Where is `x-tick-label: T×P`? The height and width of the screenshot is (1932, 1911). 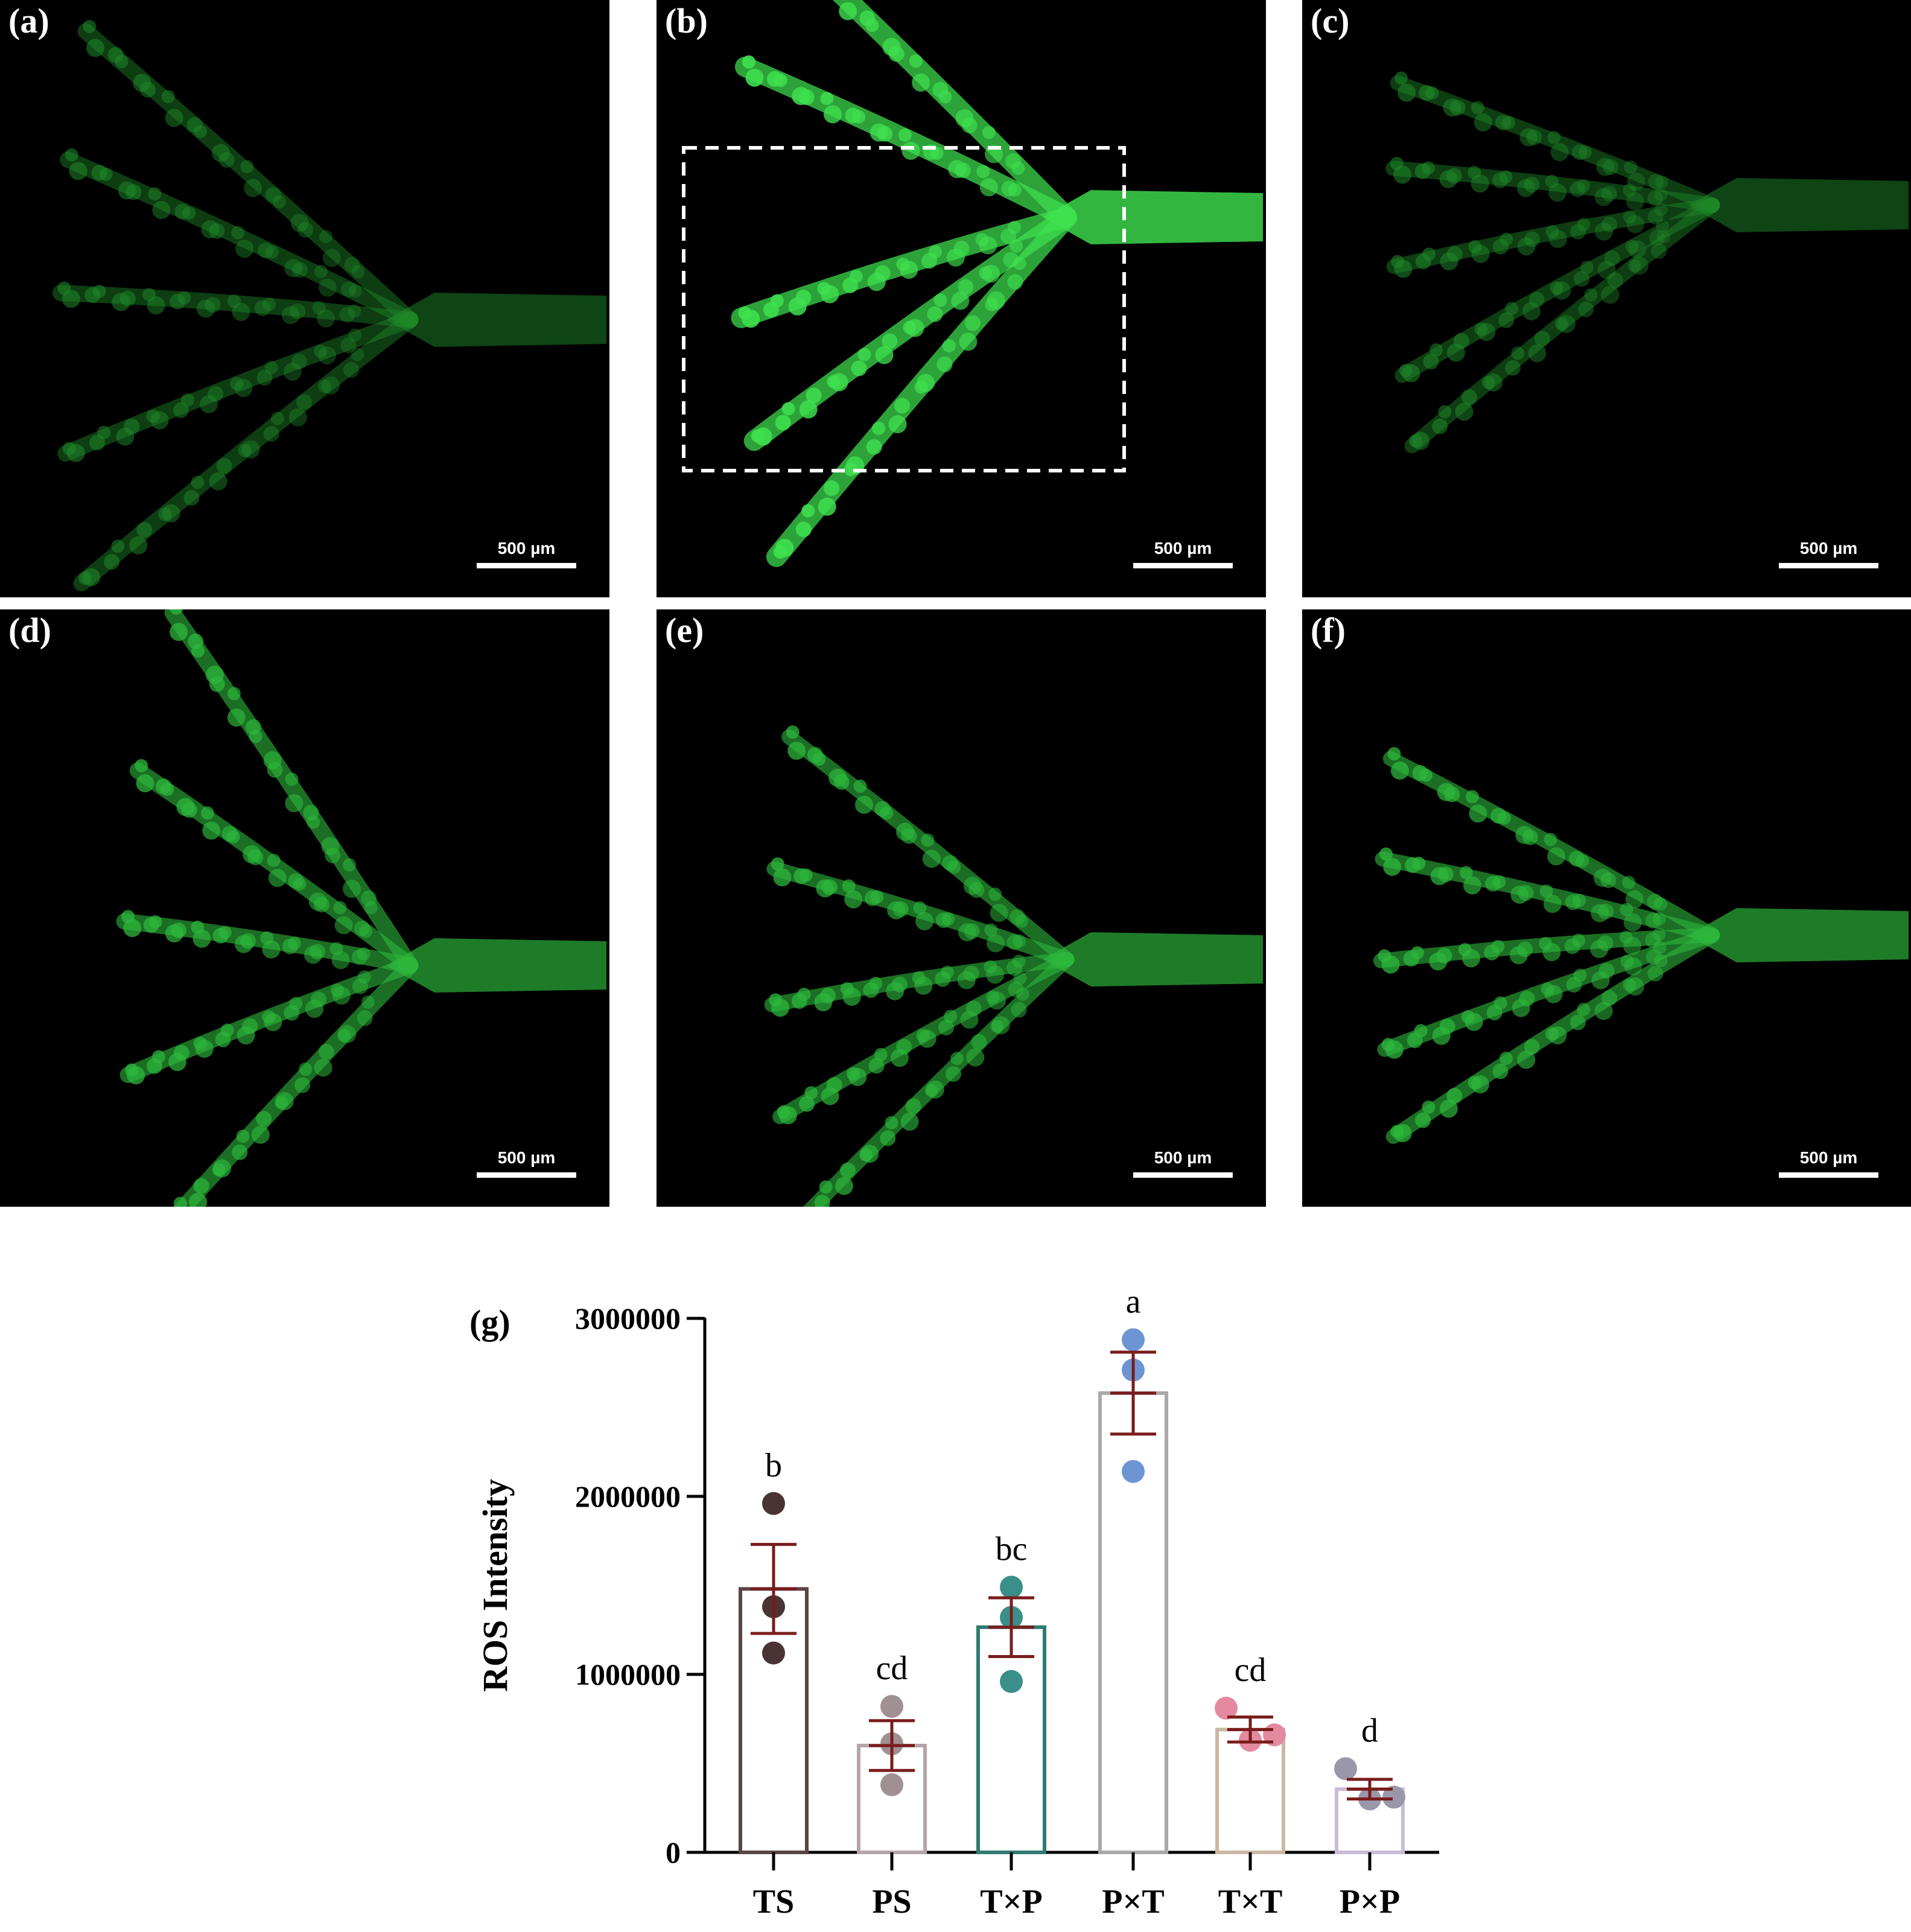 x-tick-label: T×P is located at coordinates (1011, 1902).